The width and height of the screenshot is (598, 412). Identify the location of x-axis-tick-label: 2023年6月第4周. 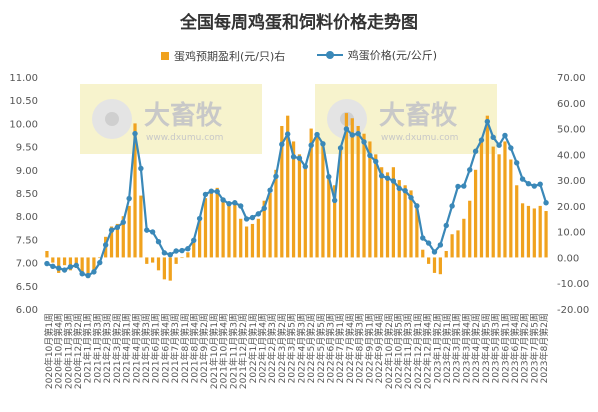
(515, 348).